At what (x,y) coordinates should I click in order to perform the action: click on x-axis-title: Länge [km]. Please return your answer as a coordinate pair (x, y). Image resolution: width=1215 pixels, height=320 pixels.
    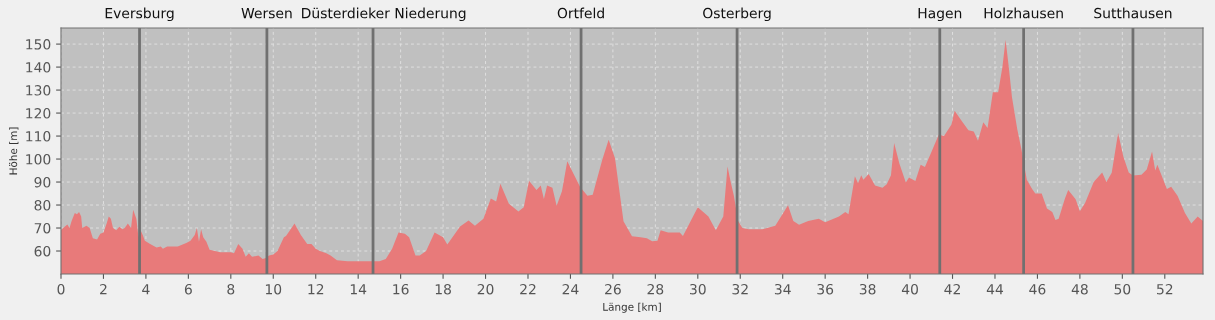
    Looking at the image, I should click on (632, 307).